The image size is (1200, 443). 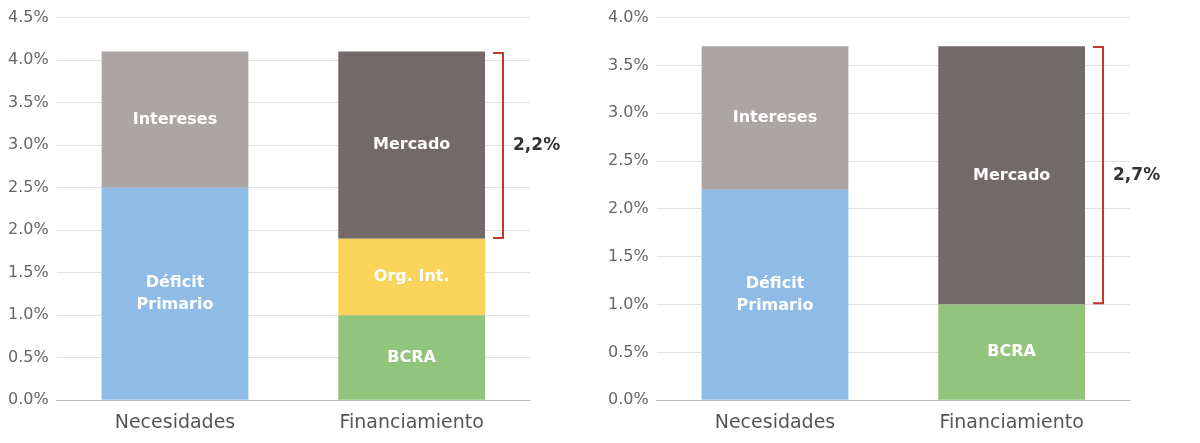 I want to click on annotation: 2,2%, so click(x=537, y=143).